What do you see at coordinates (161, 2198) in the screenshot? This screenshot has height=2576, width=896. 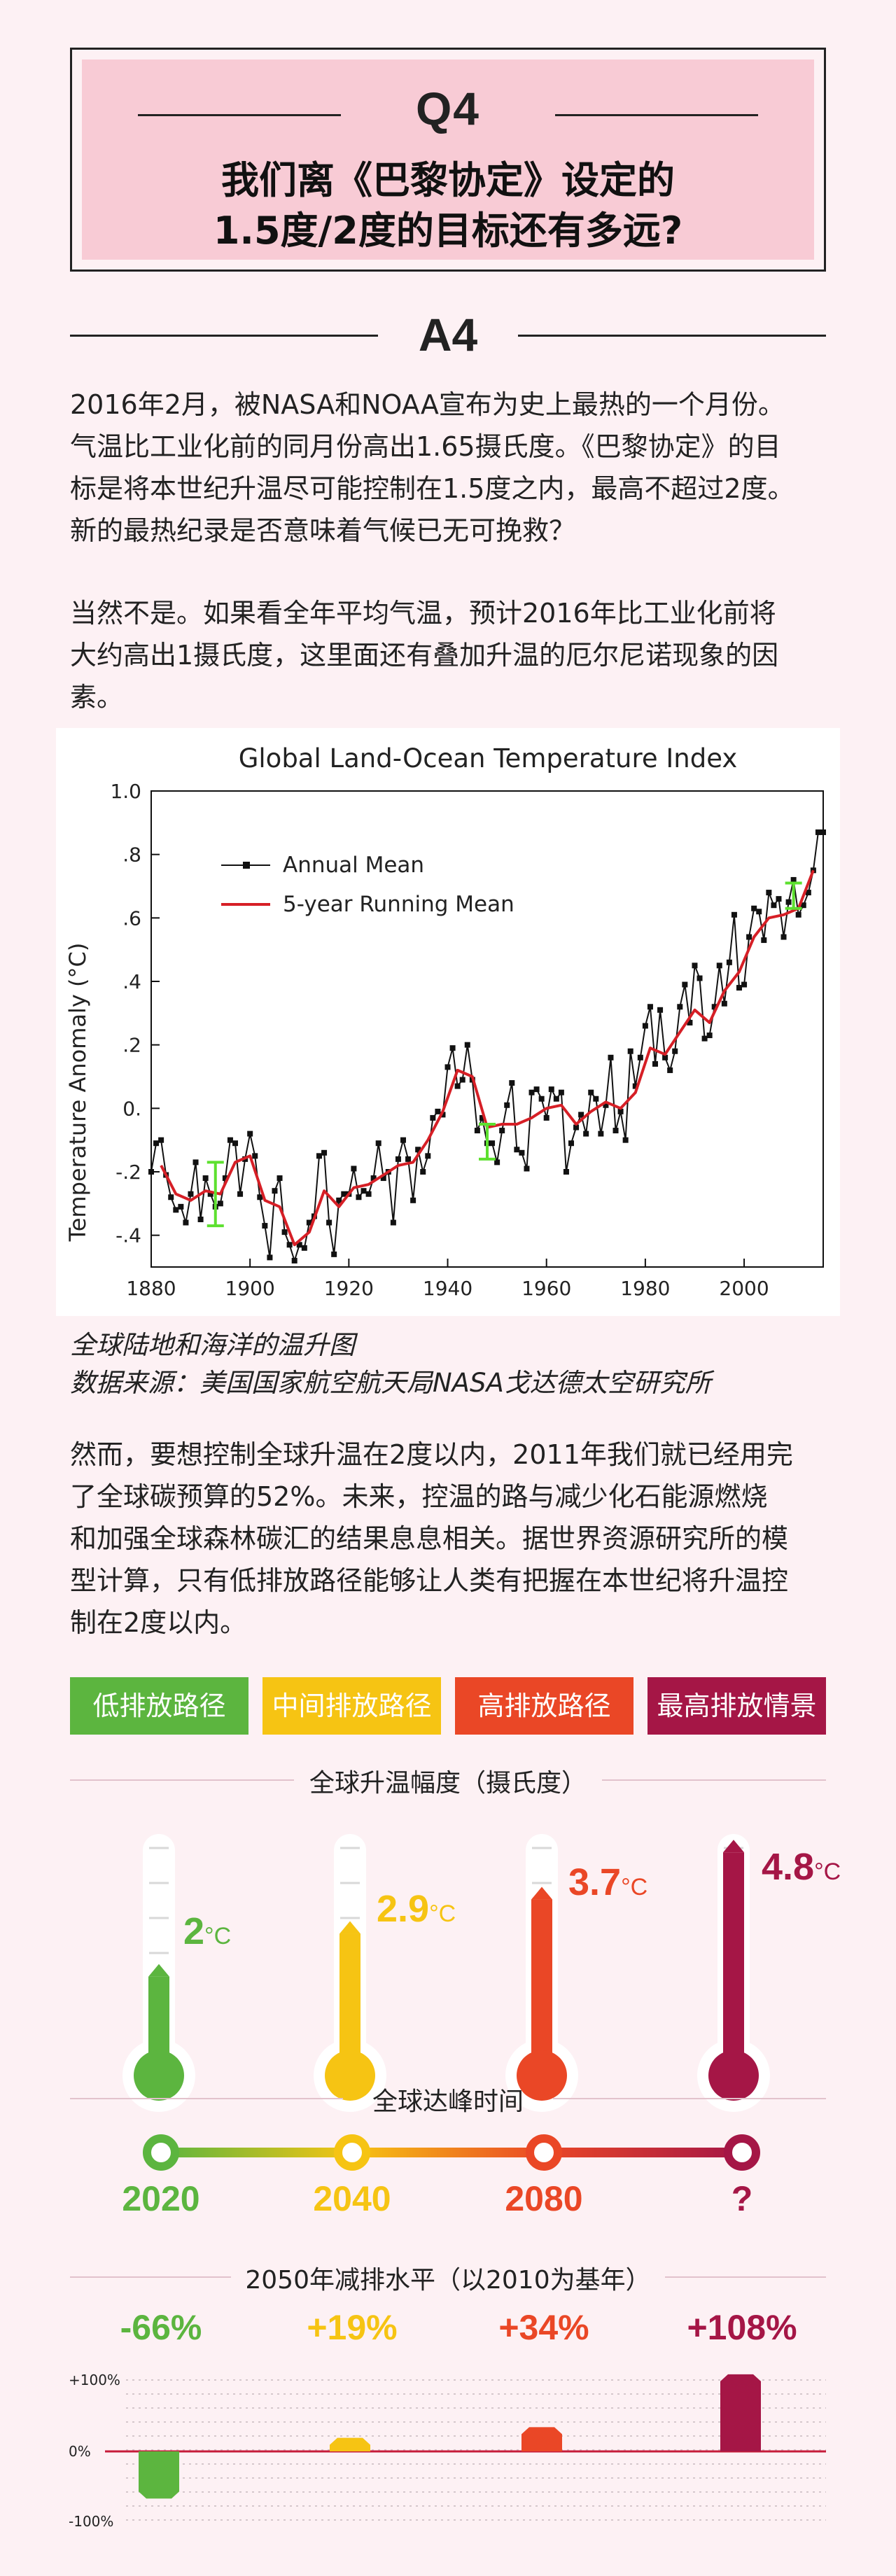 I see `peak-year-low: 2020` at bounding box center [161, 2198].